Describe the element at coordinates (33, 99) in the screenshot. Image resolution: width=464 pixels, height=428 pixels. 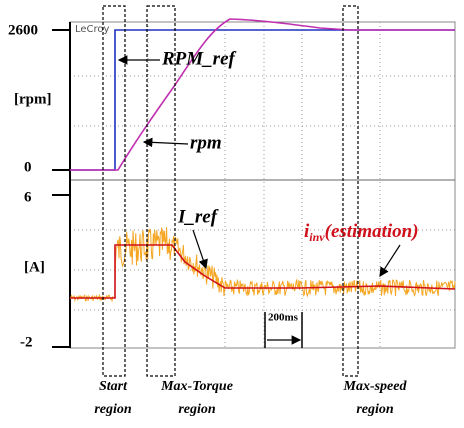
I see `y-axis-unit: [rpm]` at that location.